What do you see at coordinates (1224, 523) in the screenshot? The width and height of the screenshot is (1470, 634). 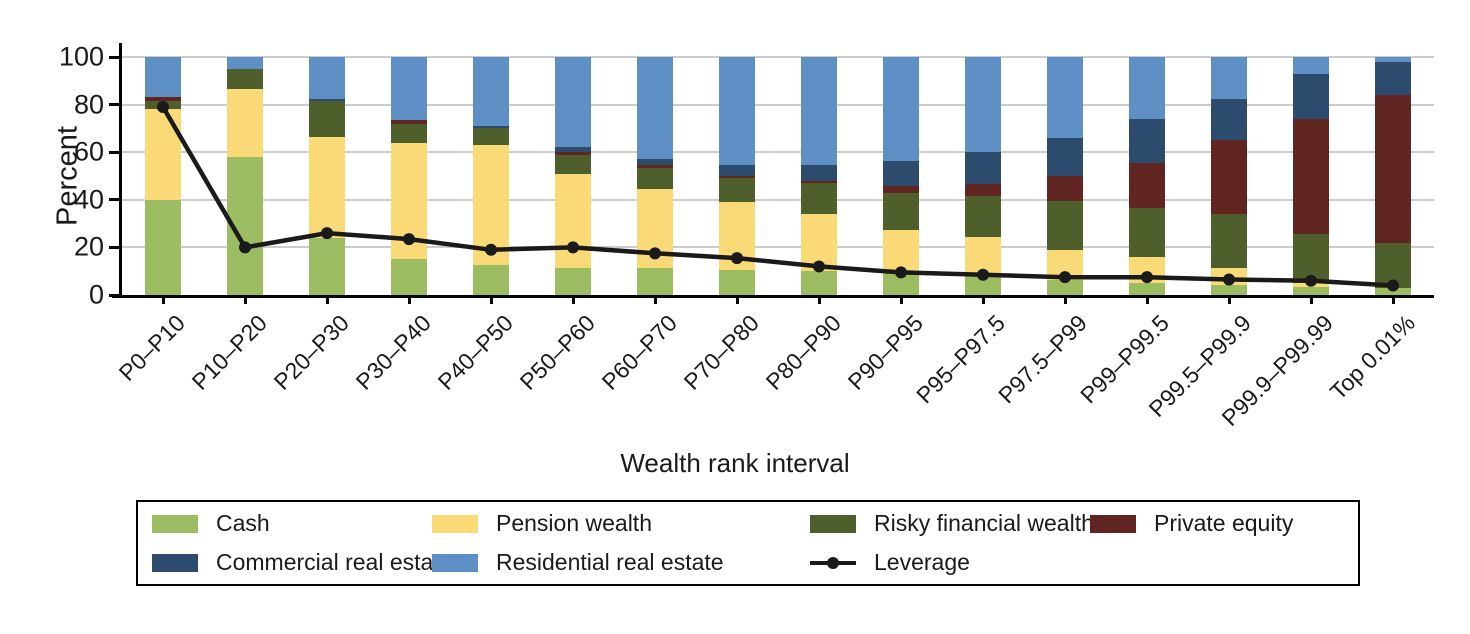 I see `legend-label: Private equity` at bounding box center [1224, 523].